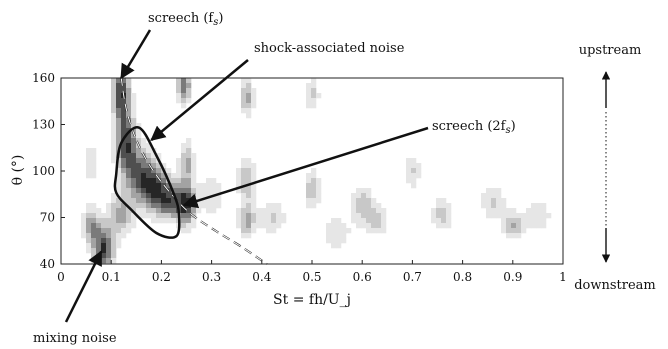  I want to click on y-axis-label: θ (°), so click(18, 170).